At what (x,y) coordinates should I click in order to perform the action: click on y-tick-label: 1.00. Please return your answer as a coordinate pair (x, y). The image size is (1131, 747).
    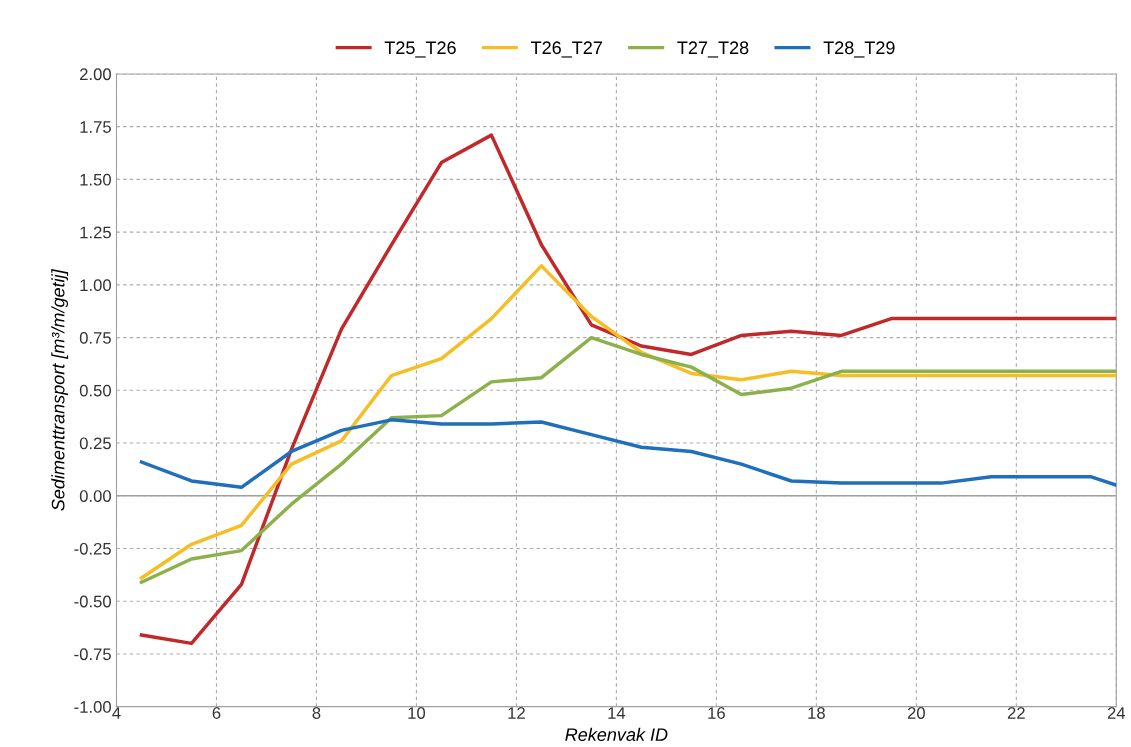
    Looking at the image, I should click on (95, 285).